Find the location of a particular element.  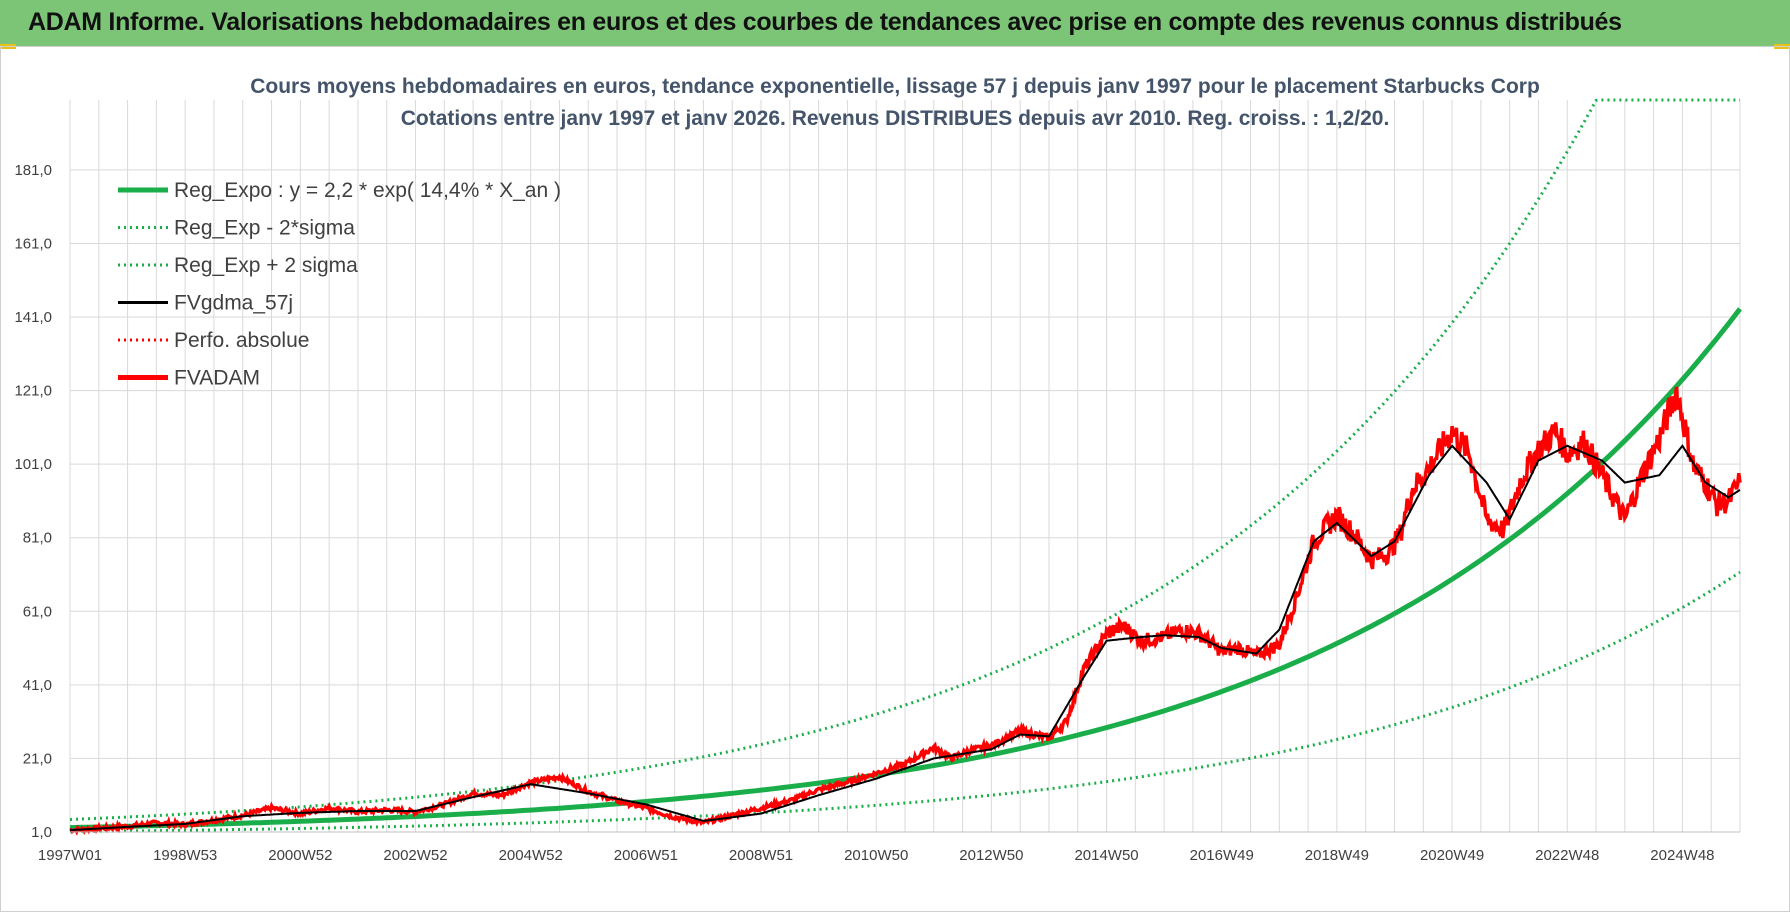

x-tick-label: 2014W50 is located at coordinates (1106, 855).